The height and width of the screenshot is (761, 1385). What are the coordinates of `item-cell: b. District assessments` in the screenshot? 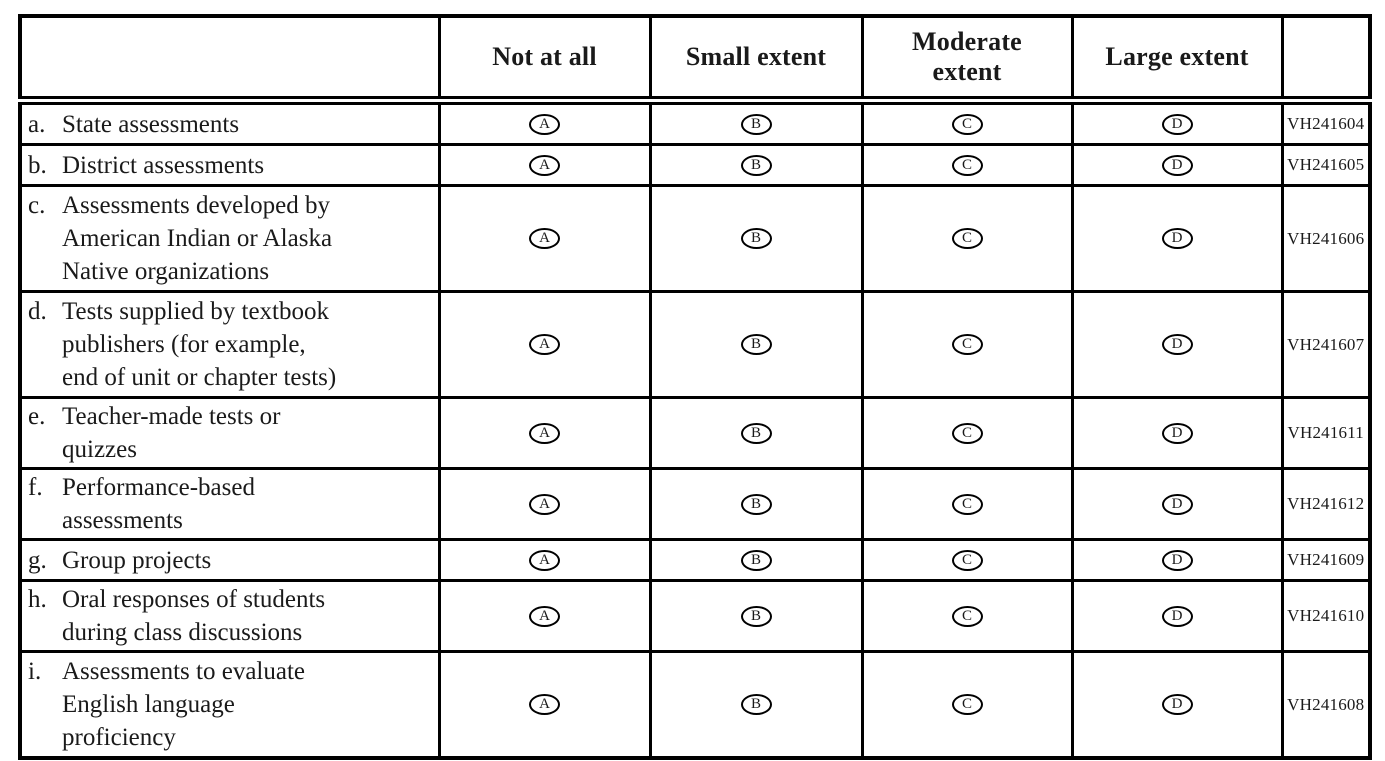 It's located at (229, 165).